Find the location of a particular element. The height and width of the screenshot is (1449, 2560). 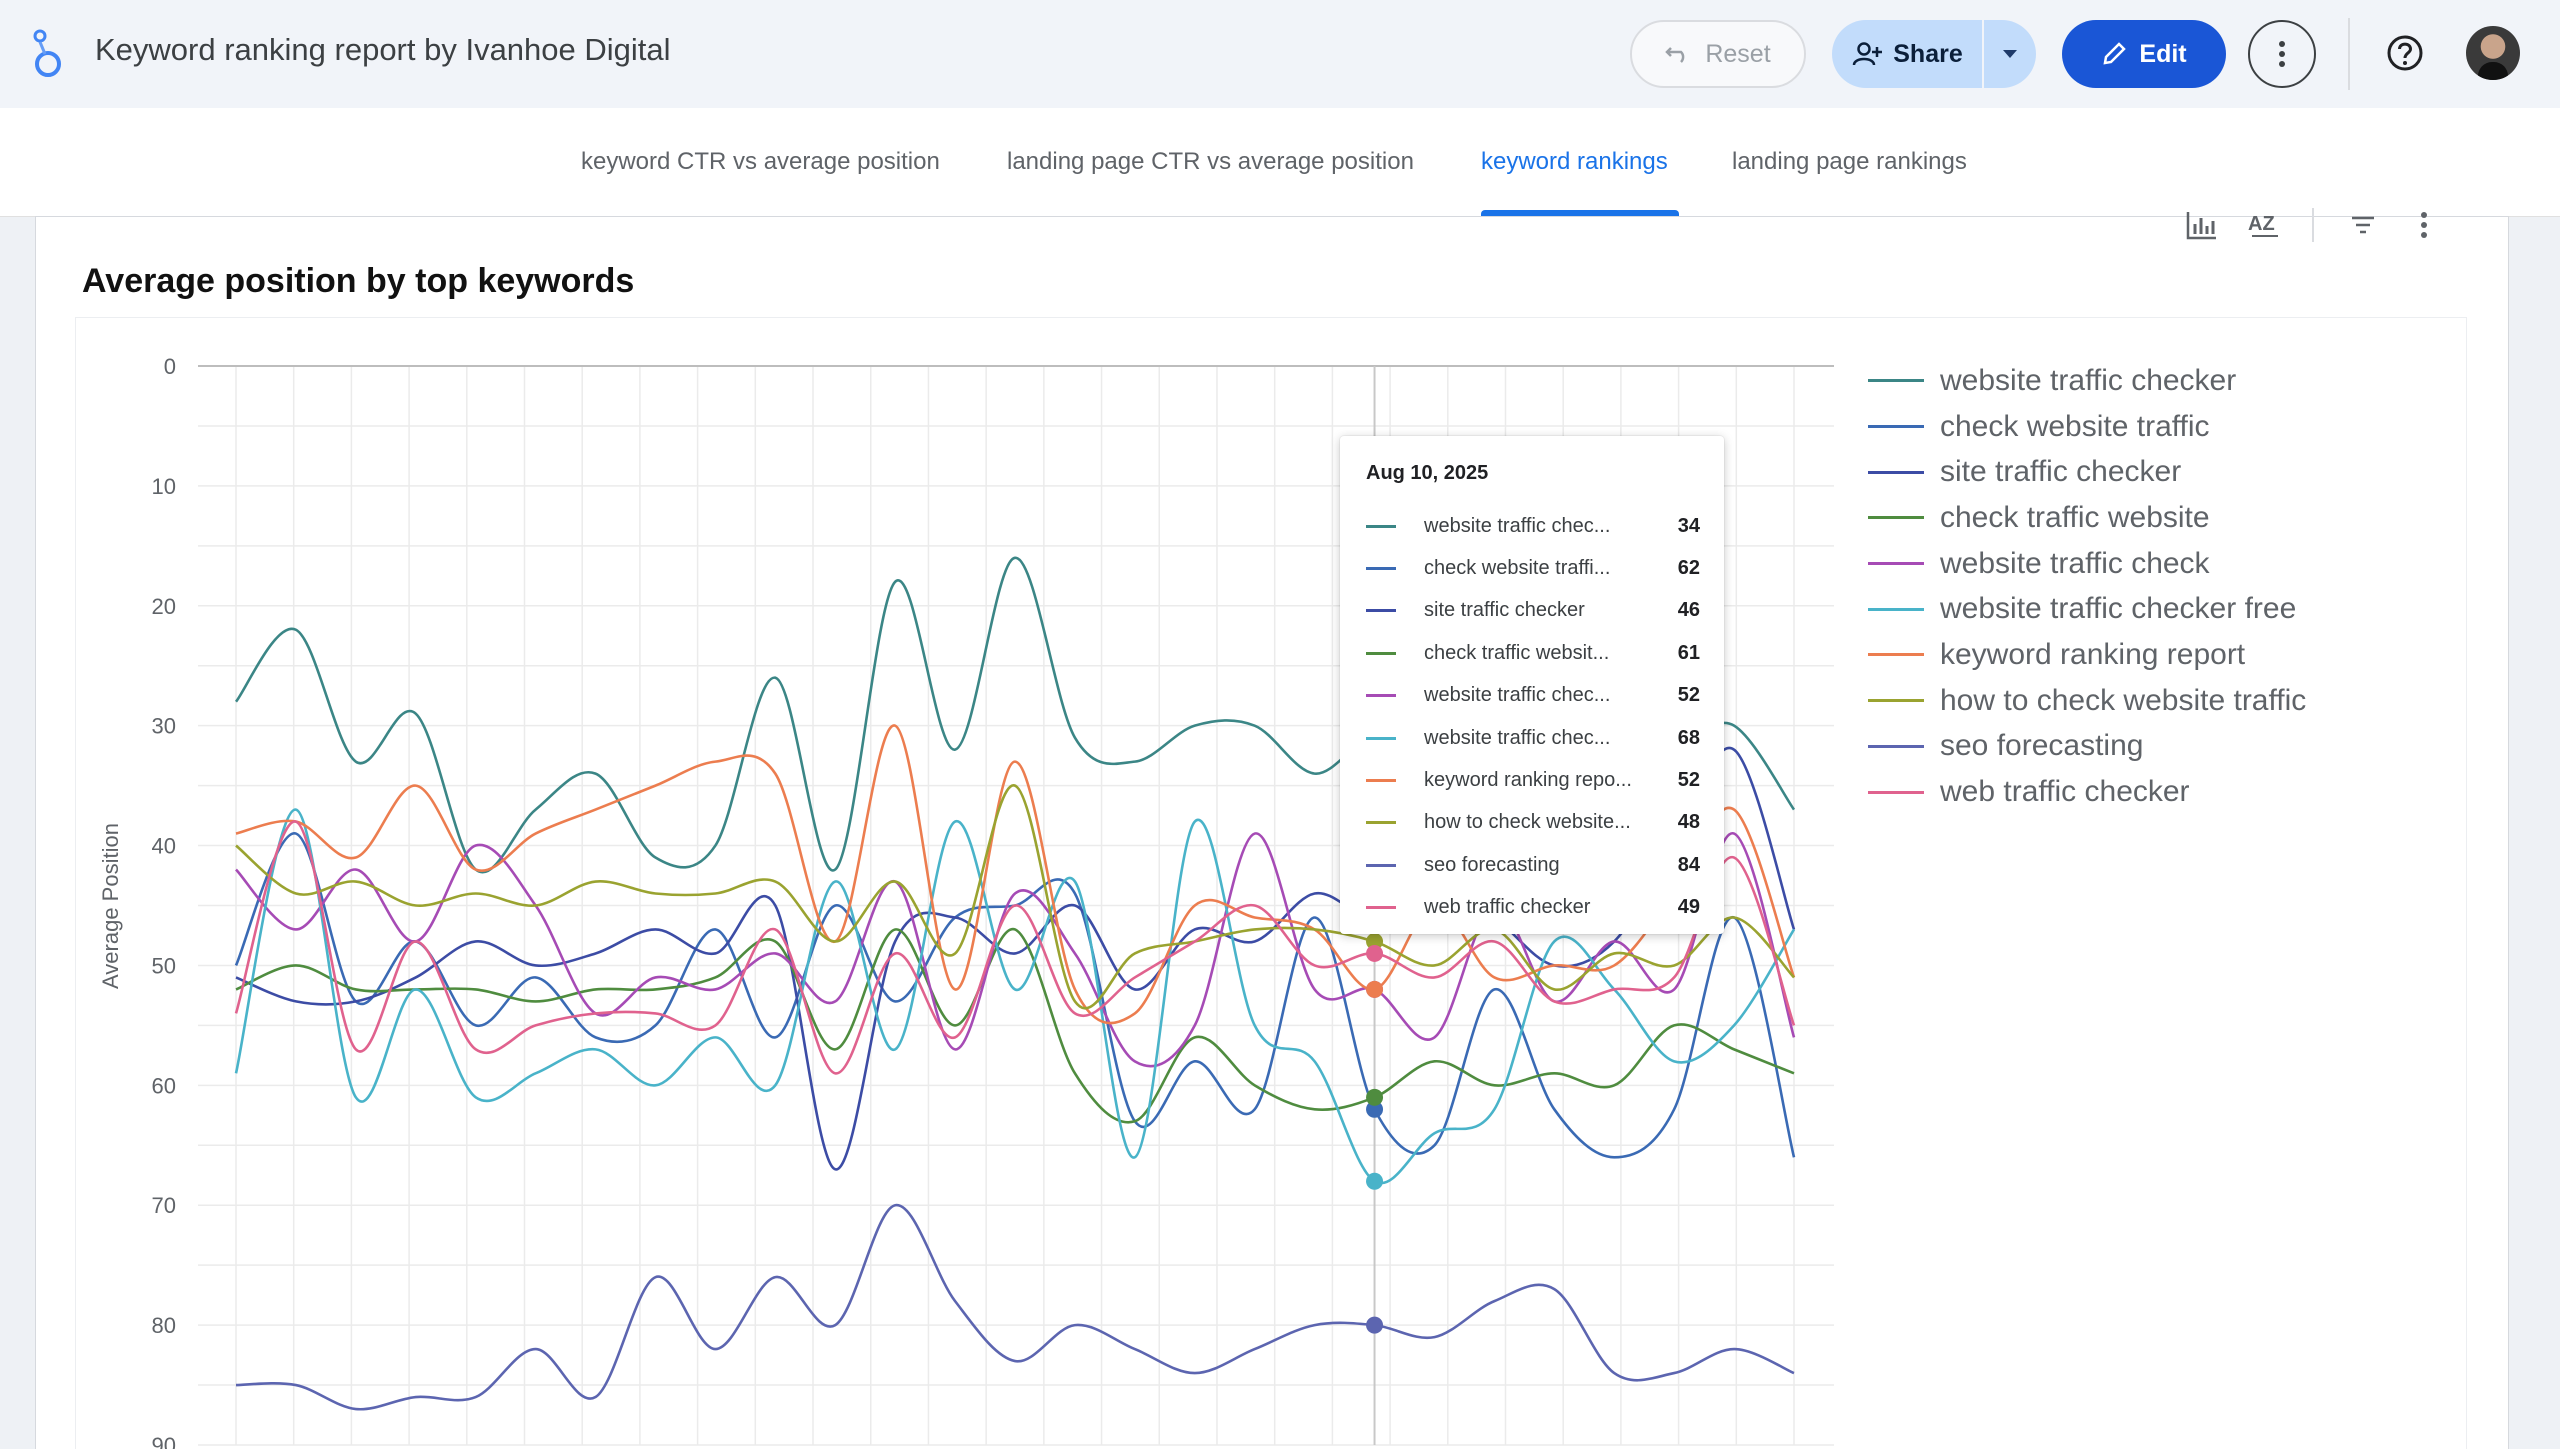

legend-item: how to check website traffic is located at coordinates (2087, 701).